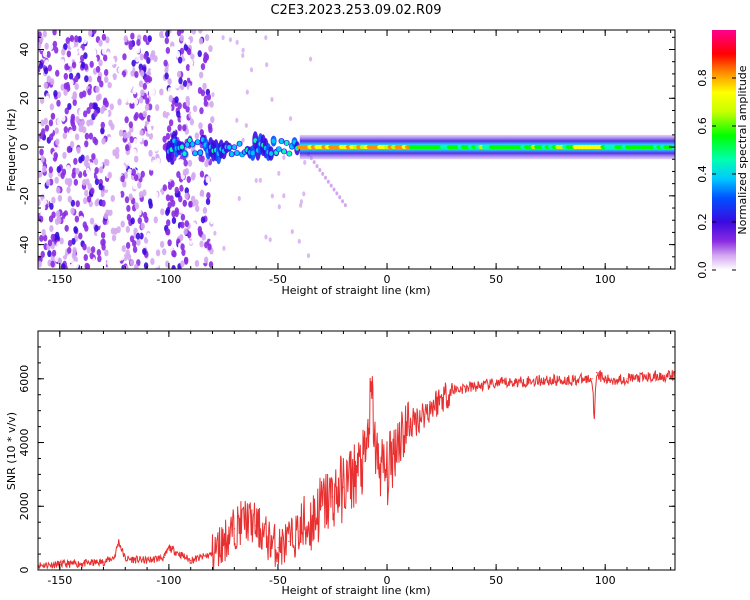  I want to click on top-ytick-label: -20, so click(24, 196).